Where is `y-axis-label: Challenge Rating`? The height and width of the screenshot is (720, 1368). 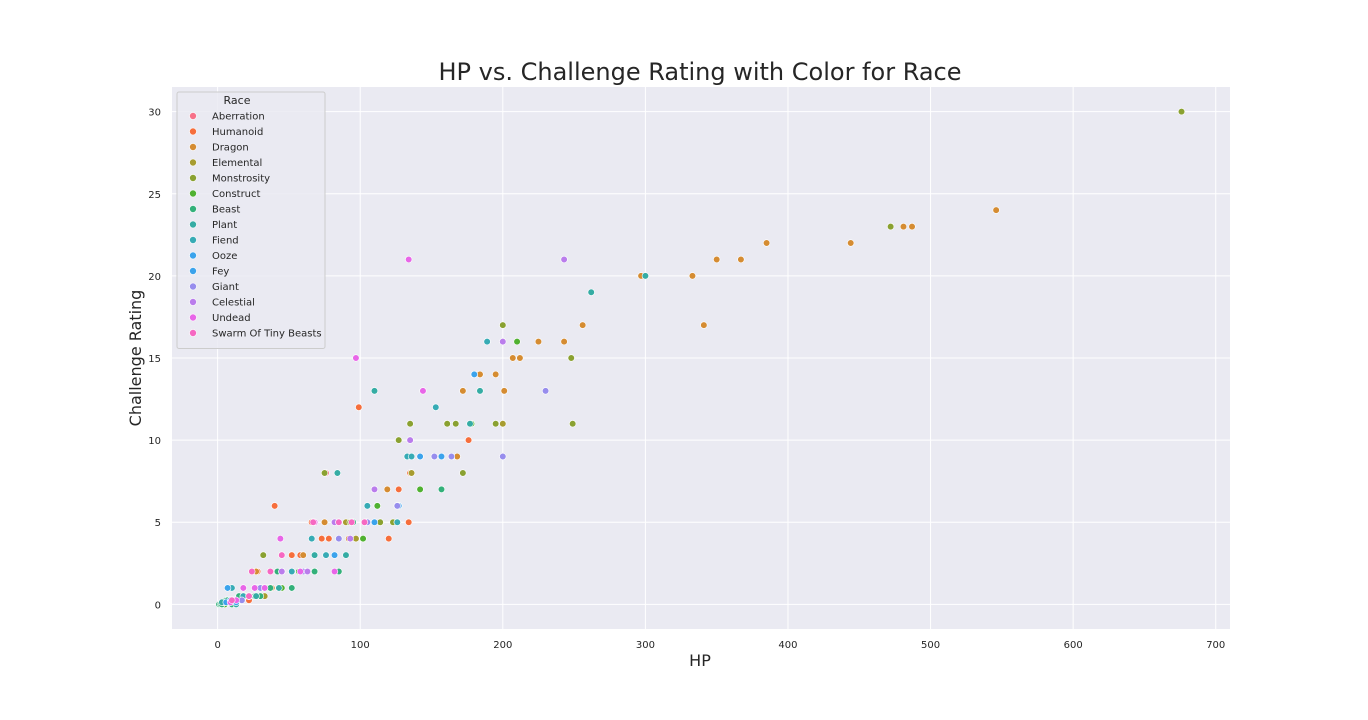 y-axis-label: Challenge Rating is located at coordinates (135, 358).